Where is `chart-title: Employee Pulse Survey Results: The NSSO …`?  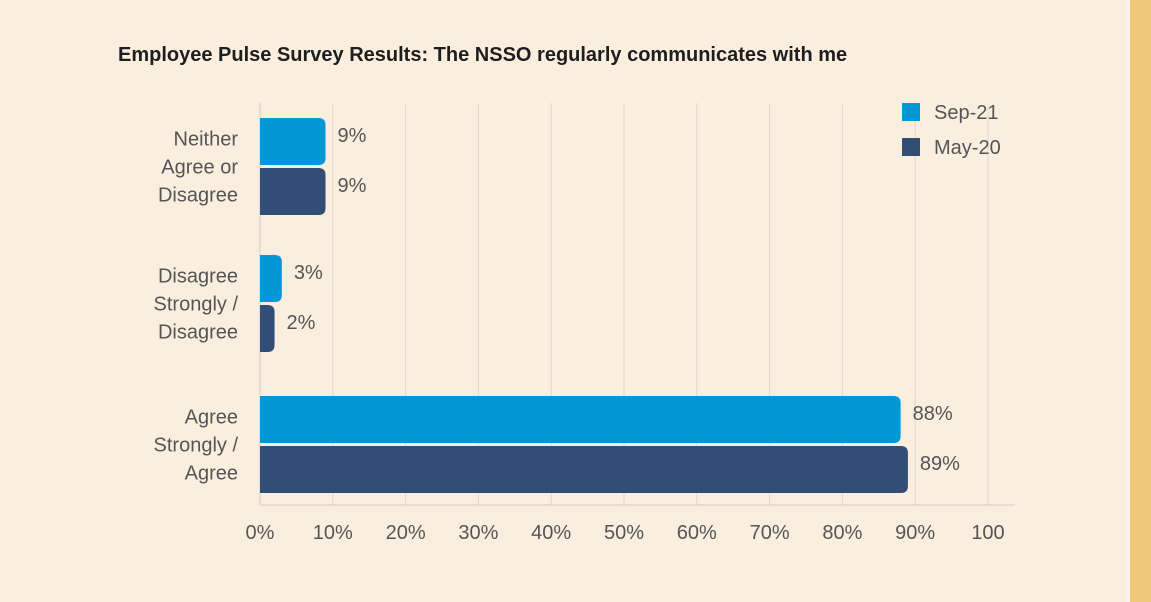
chart-title: Employee Pulse Survey Results: The NSSO … is located at coordinates (483, 55).